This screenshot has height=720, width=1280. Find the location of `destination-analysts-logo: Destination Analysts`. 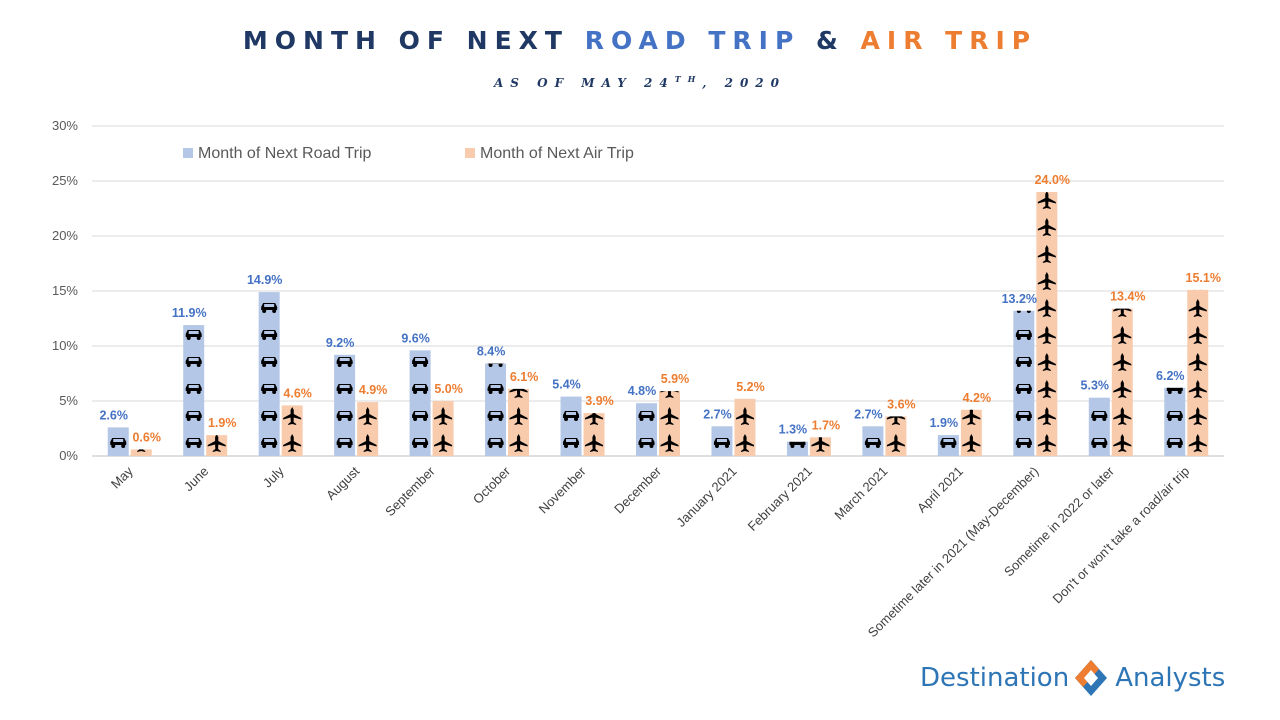

destination-analysts-logo: Destination Analysts is located at coordinates (1072, 678).